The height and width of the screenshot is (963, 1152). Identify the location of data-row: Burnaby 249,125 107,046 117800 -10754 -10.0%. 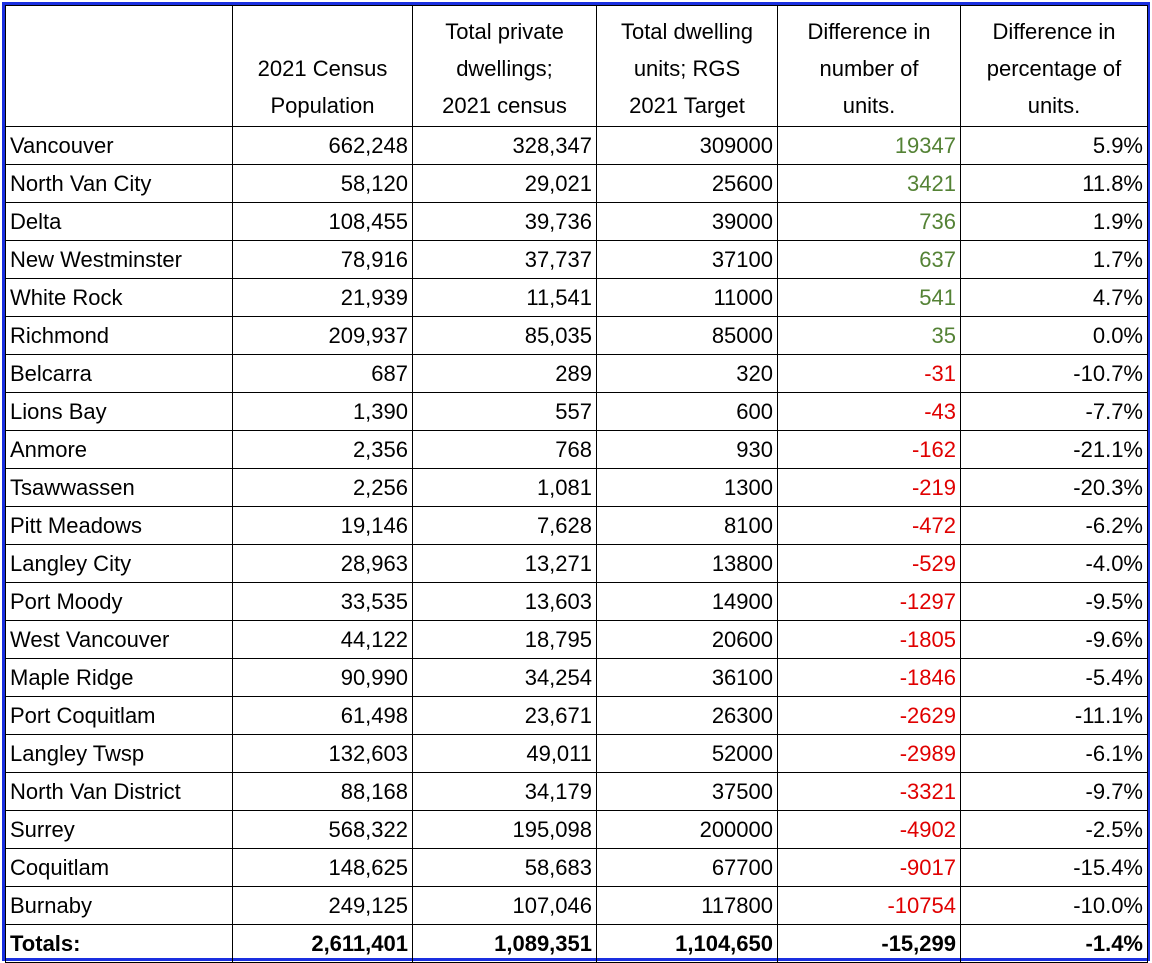
(576, 905).